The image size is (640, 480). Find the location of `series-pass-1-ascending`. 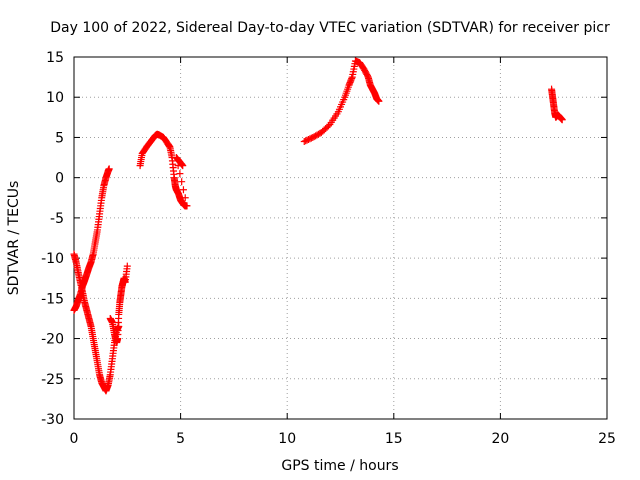

series-pass-1-ascending is located at coordinates (91, 239).